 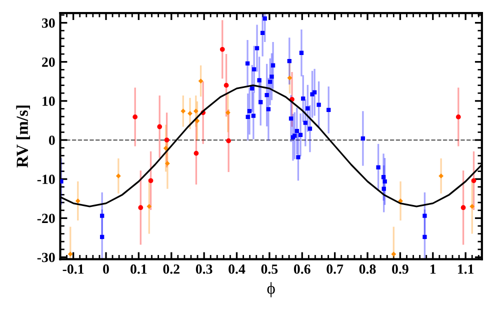 I want to click on y-tick-label: -20, so click(x=46, y=219).